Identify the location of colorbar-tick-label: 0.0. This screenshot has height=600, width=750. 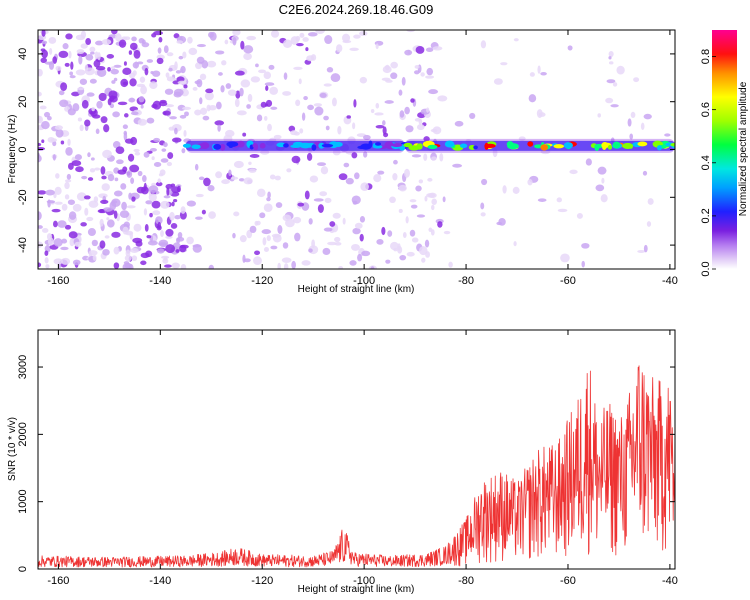
(706, 268).